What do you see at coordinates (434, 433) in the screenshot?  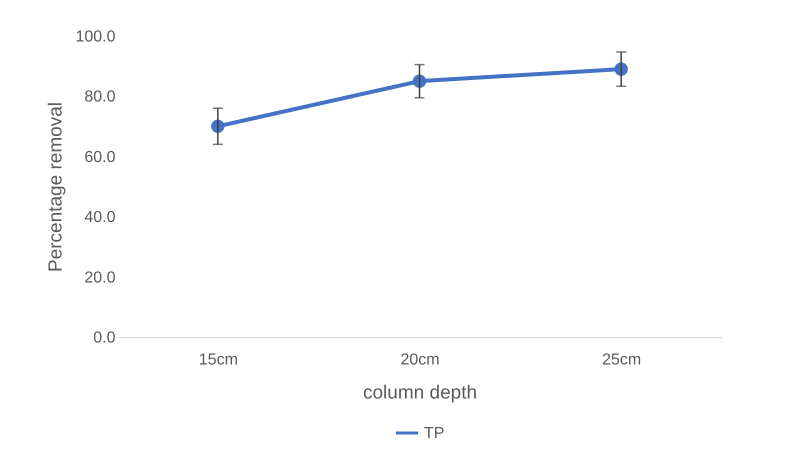 I see `legend-label: TP` at bounding box center [434, 433].